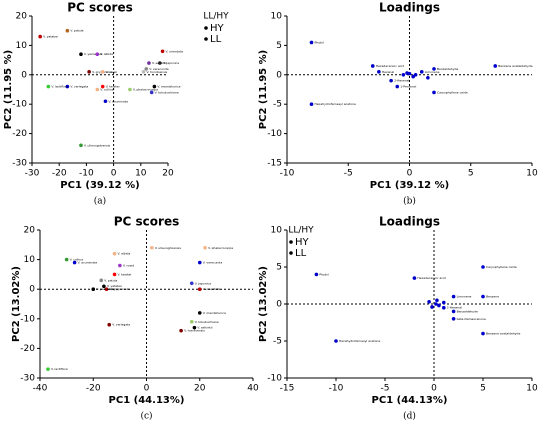  Describe the element at coordinates (471, 319) in the screenshot. I see `point-label: beta-Damascenone` at that location.